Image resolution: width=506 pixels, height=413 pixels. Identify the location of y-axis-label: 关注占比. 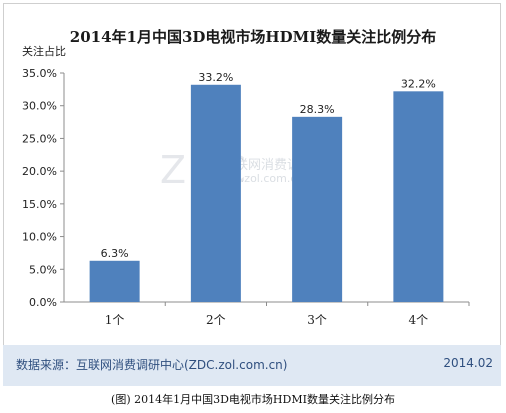
(44, 51).